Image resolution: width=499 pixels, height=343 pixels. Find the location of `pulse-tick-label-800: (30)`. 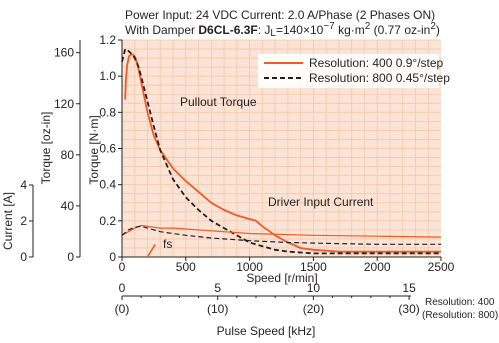

pulse-tick-label-800: (30) is located at coordinates (408, 309).